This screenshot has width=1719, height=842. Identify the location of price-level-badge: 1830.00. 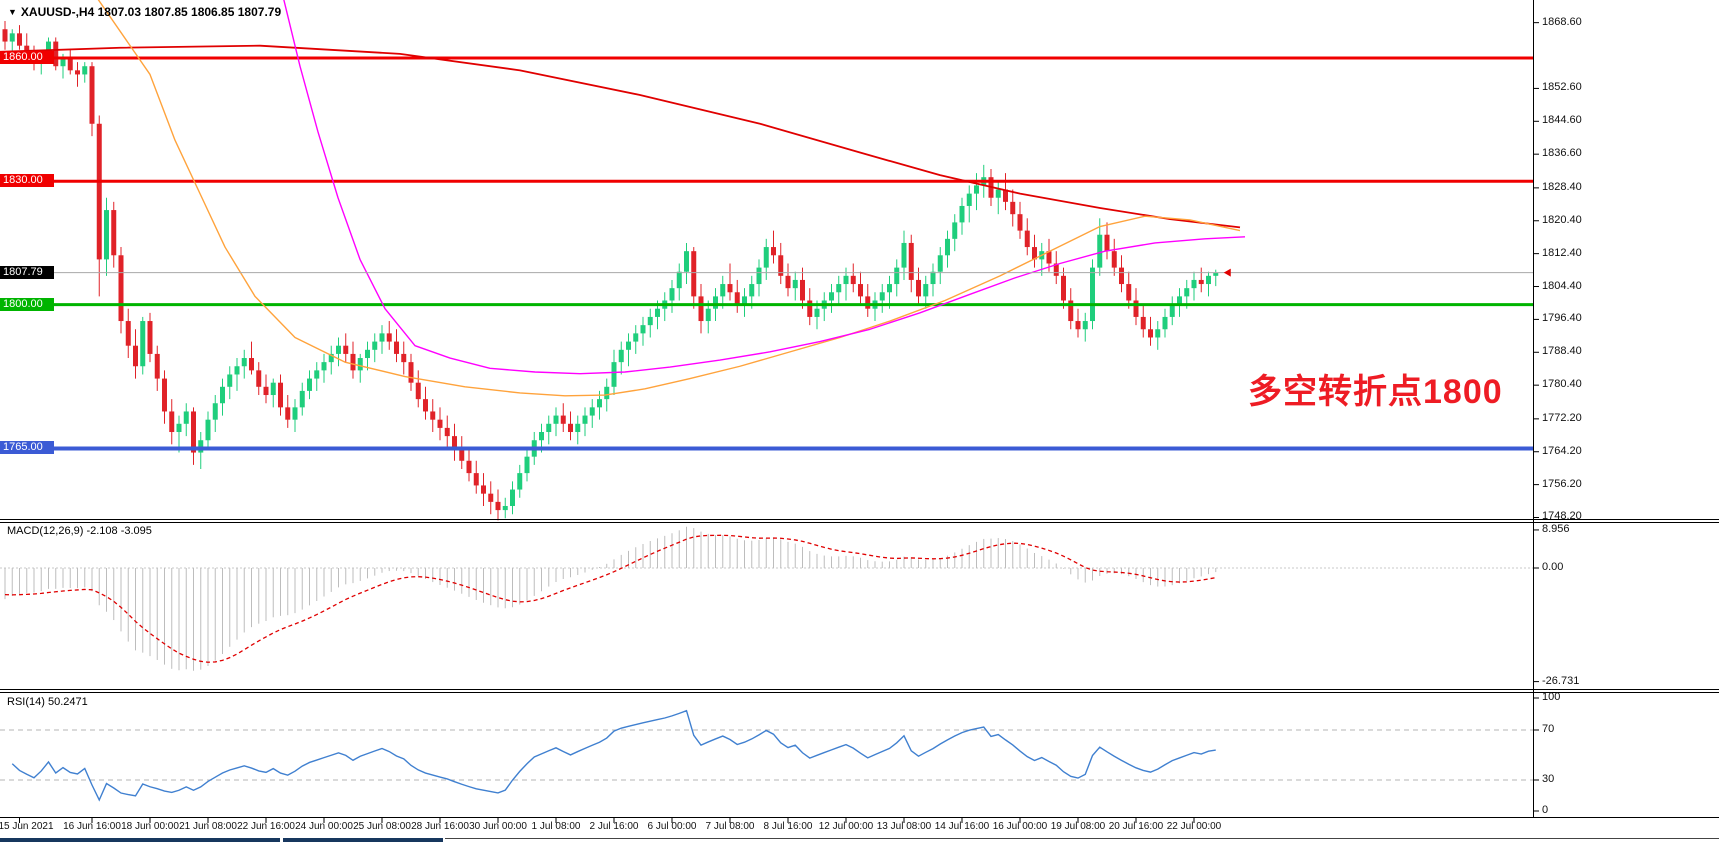
(27, 181).